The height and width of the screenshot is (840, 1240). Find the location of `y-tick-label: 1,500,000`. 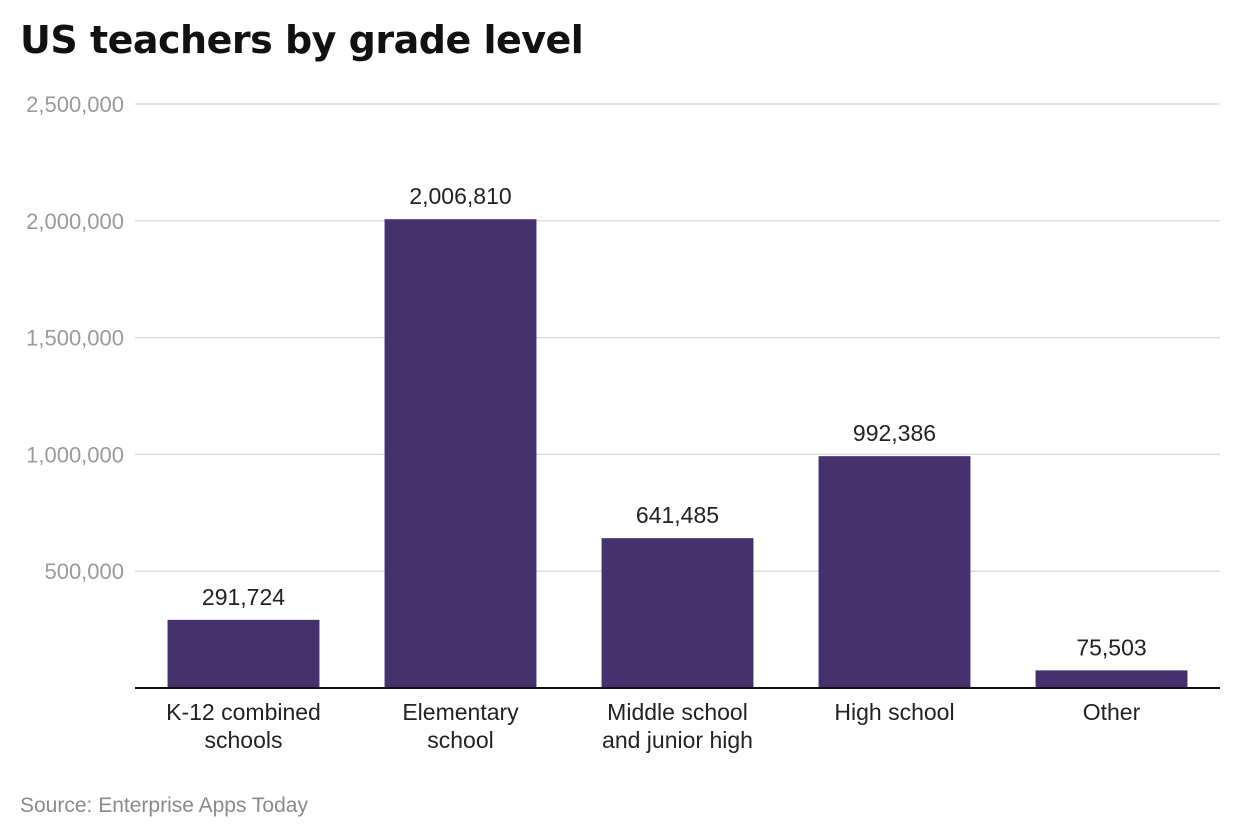

y-tick-label: 1,500,000 is located at coordinates (75, 338).